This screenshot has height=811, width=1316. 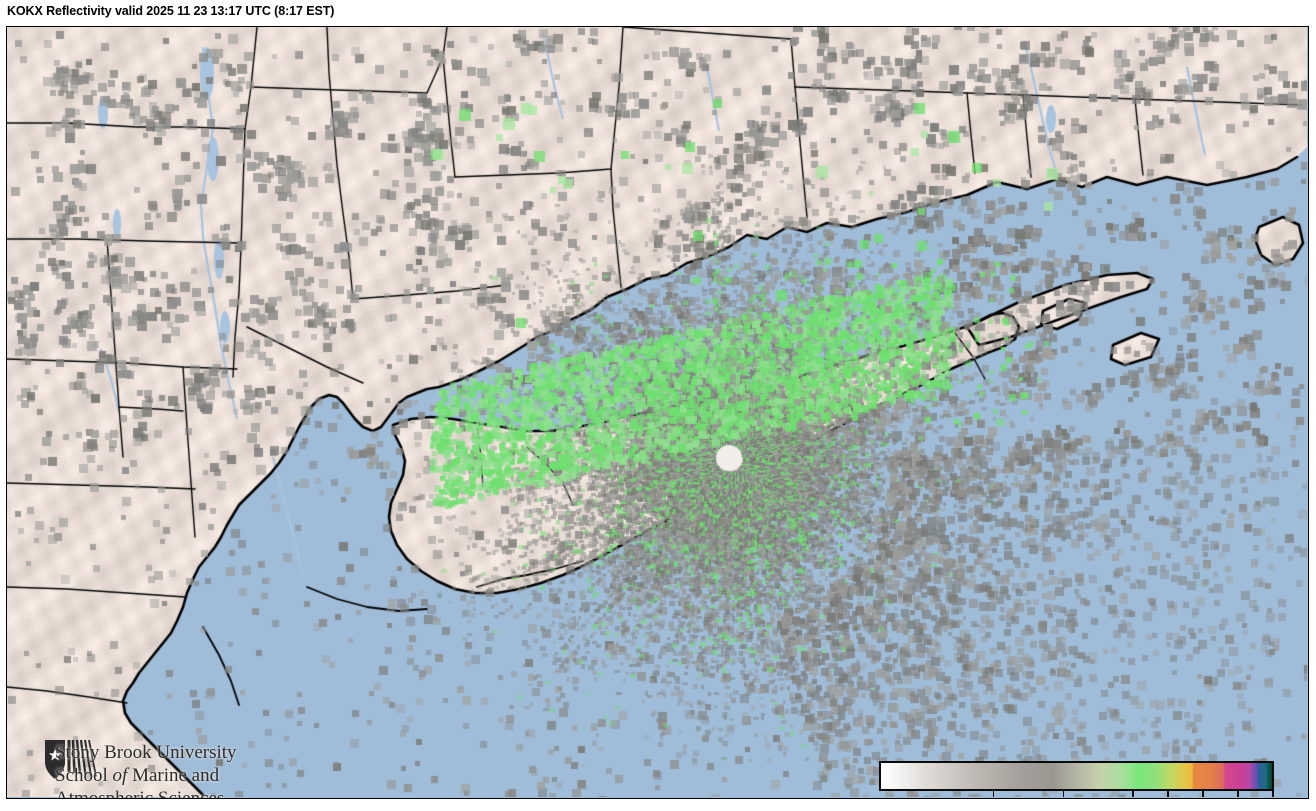 What do you see at coordinates (84, 775) in the screenshot?
I see `logo-line-2-a: School` at bounding box center [84, 775].